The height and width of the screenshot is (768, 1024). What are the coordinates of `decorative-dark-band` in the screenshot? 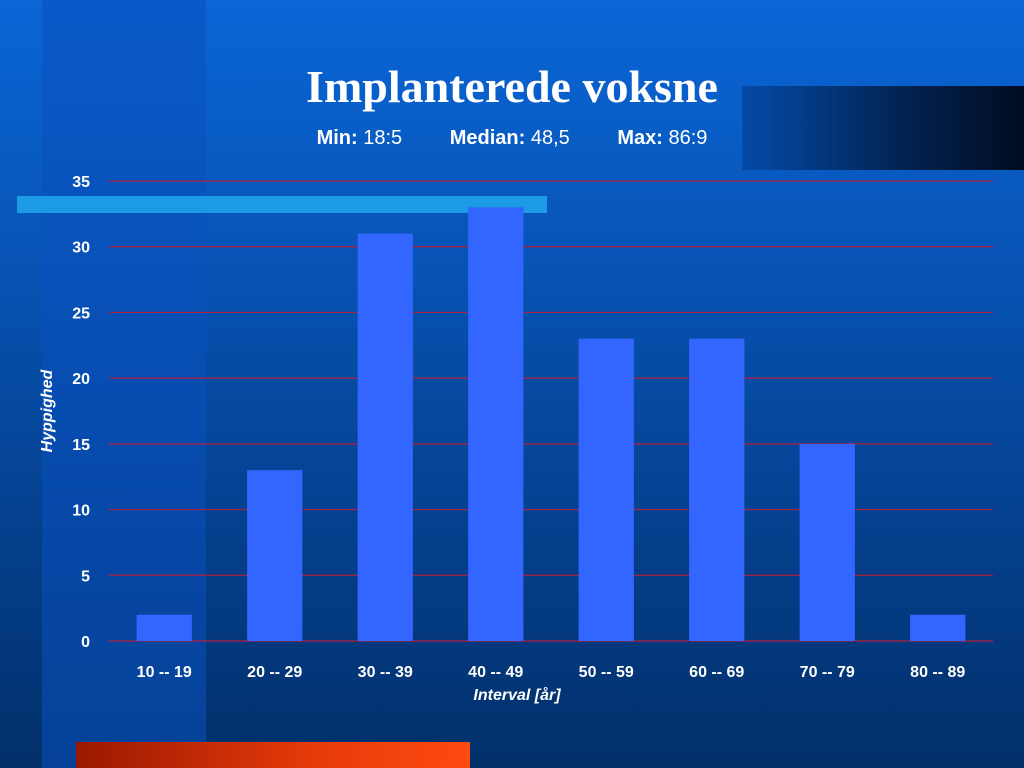 It's located at (883, 128).